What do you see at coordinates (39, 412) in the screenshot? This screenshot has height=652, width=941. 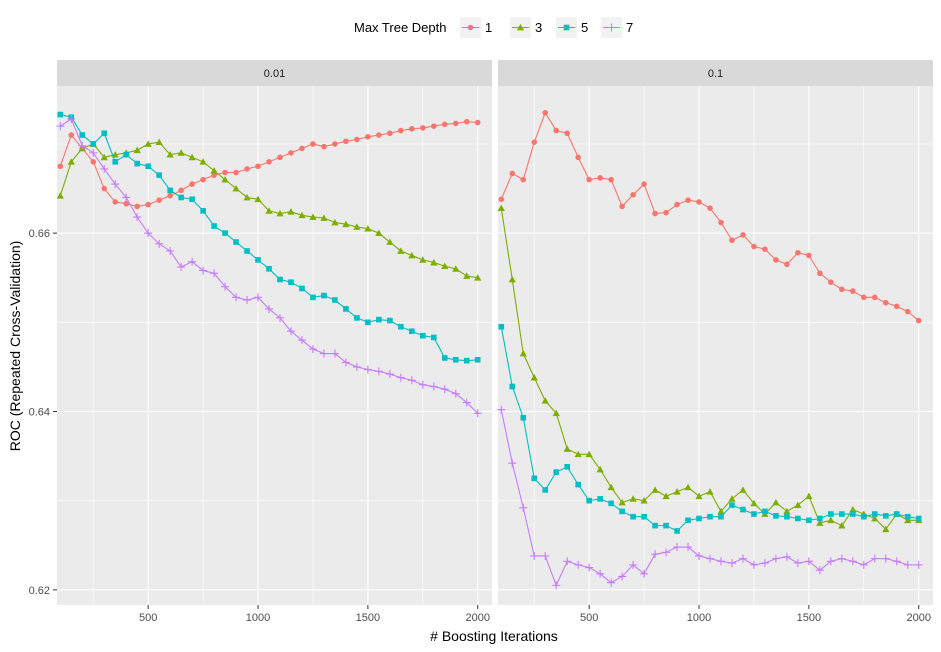 I see `y-tick-label: 0.64` at bounding box center [39, 412].